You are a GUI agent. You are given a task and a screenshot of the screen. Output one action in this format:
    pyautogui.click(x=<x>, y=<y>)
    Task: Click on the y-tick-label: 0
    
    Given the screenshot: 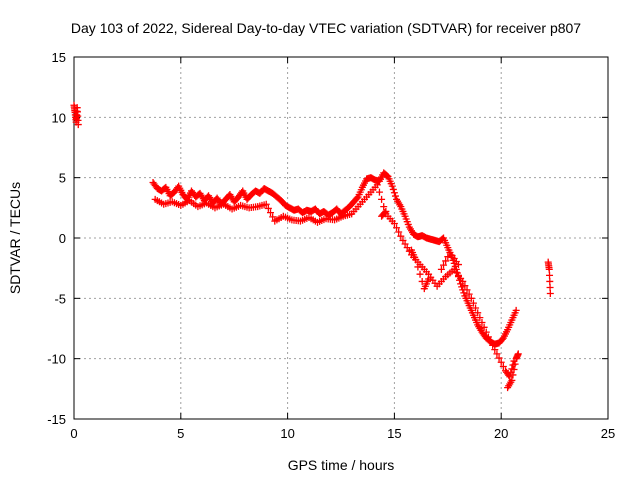 What is the action you would take?
    pyautogui.click(x=62, y=238)
    